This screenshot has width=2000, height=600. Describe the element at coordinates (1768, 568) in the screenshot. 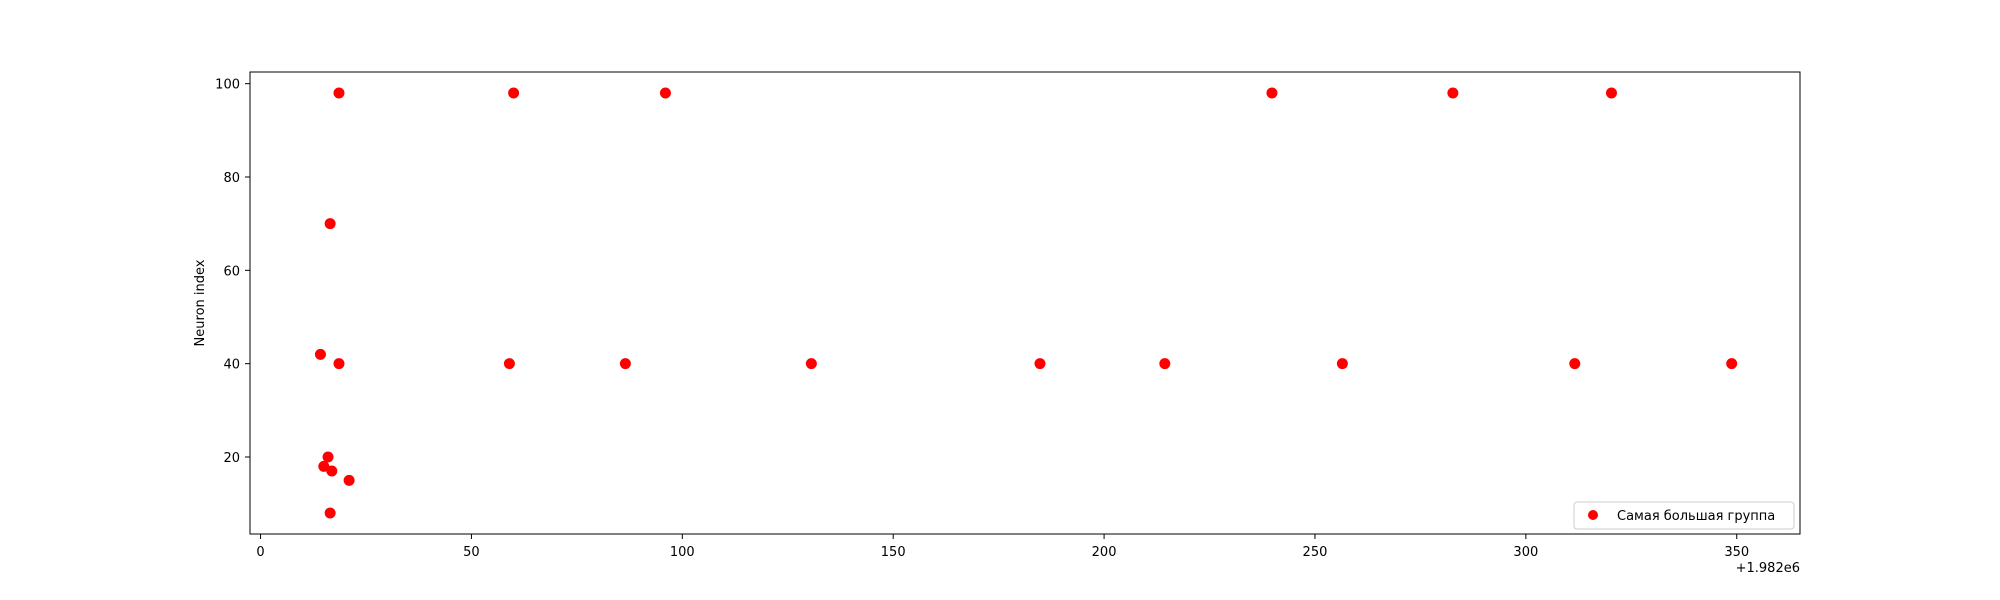

I see `x-axis-offset-label: +1.982e6` at that location.